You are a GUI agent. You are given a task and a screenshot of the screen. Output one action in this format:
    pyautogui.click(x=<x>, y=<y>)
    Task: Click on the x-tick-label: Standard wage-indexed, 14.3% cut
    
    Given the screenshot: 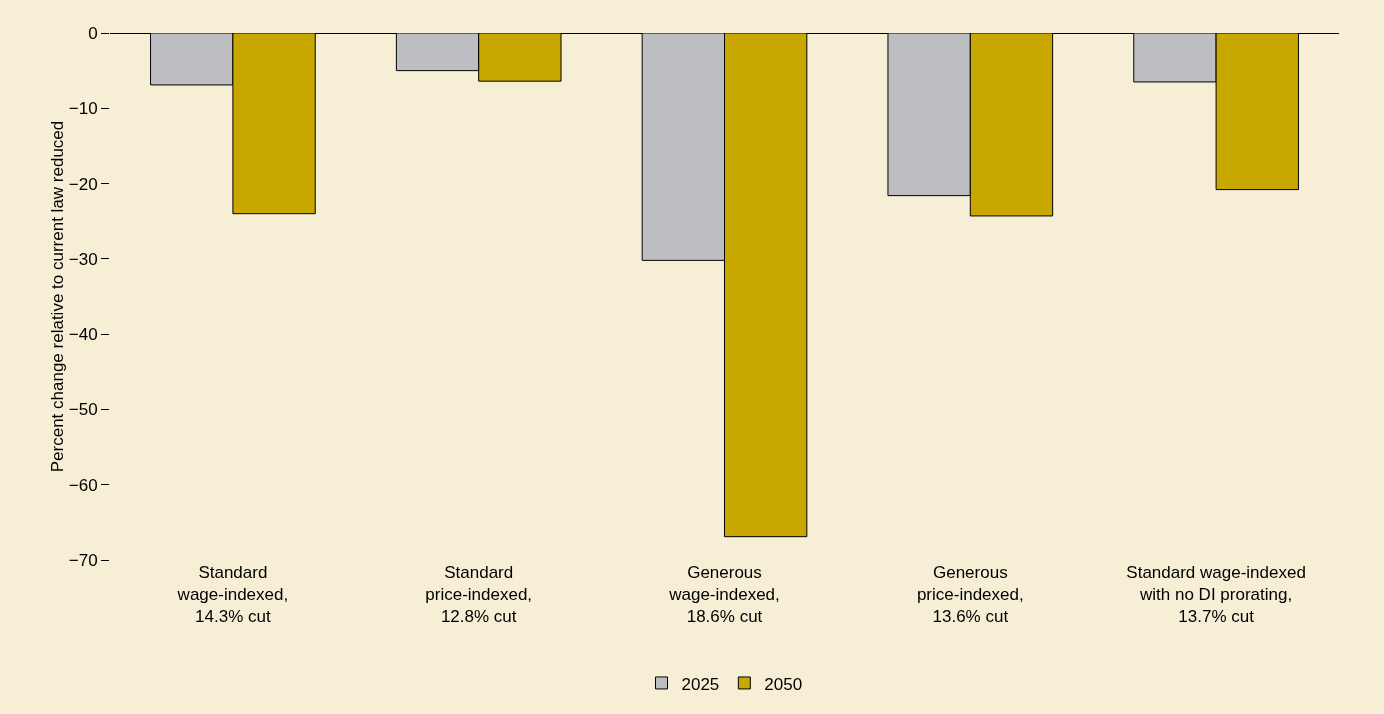 What is the action you would take?
    pyautogui.click(x=232, y=595)
    